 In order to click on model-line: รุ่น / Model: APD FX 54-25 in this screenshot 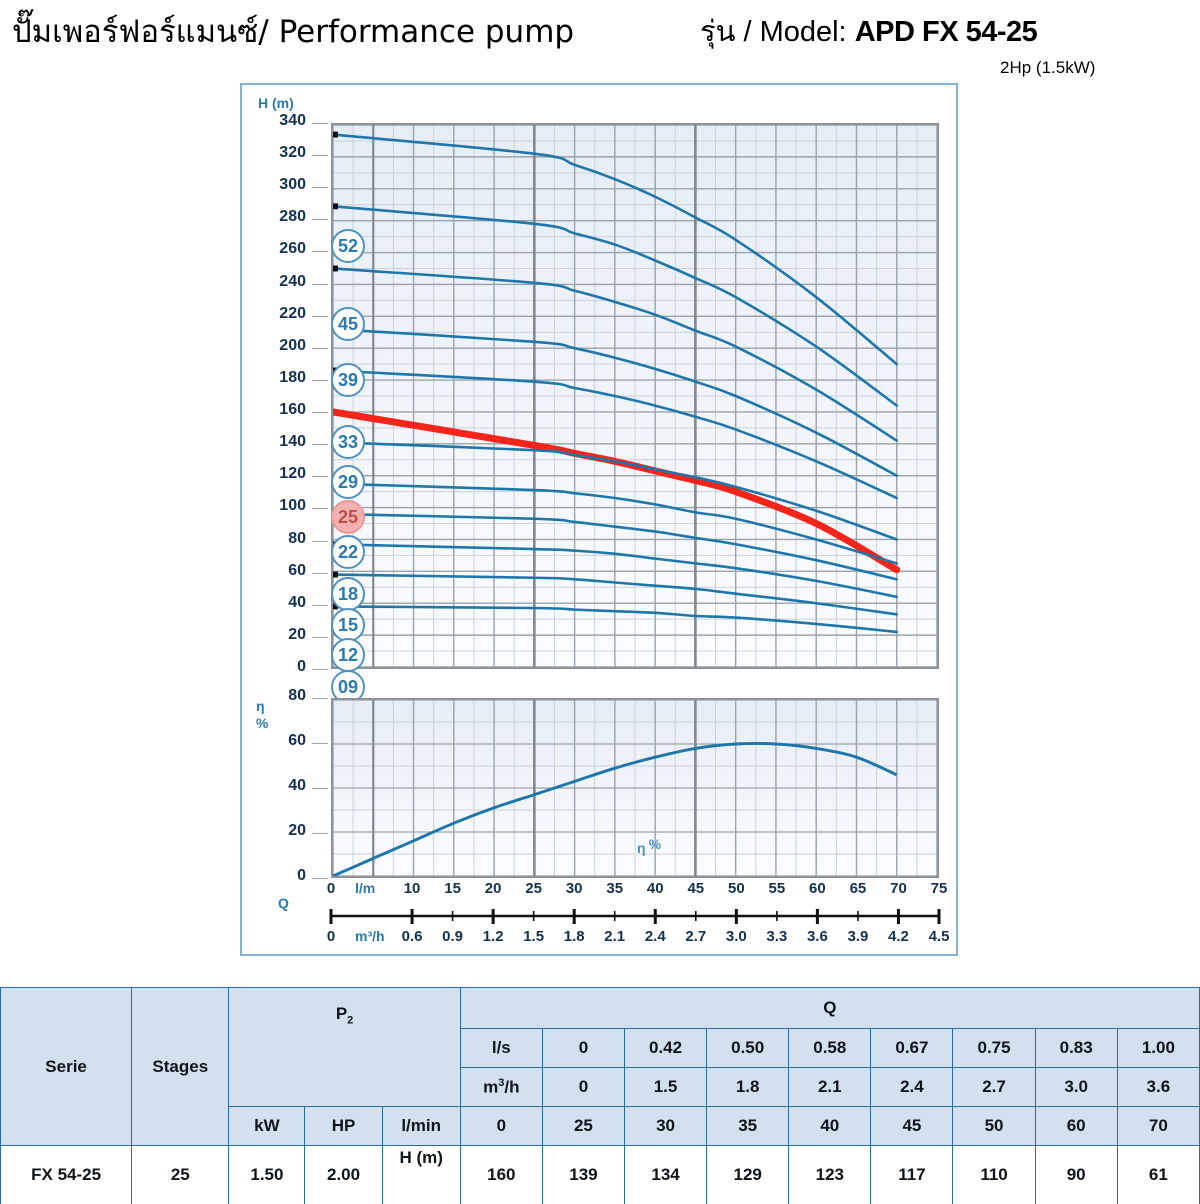, I will do `click(868, 31)`.